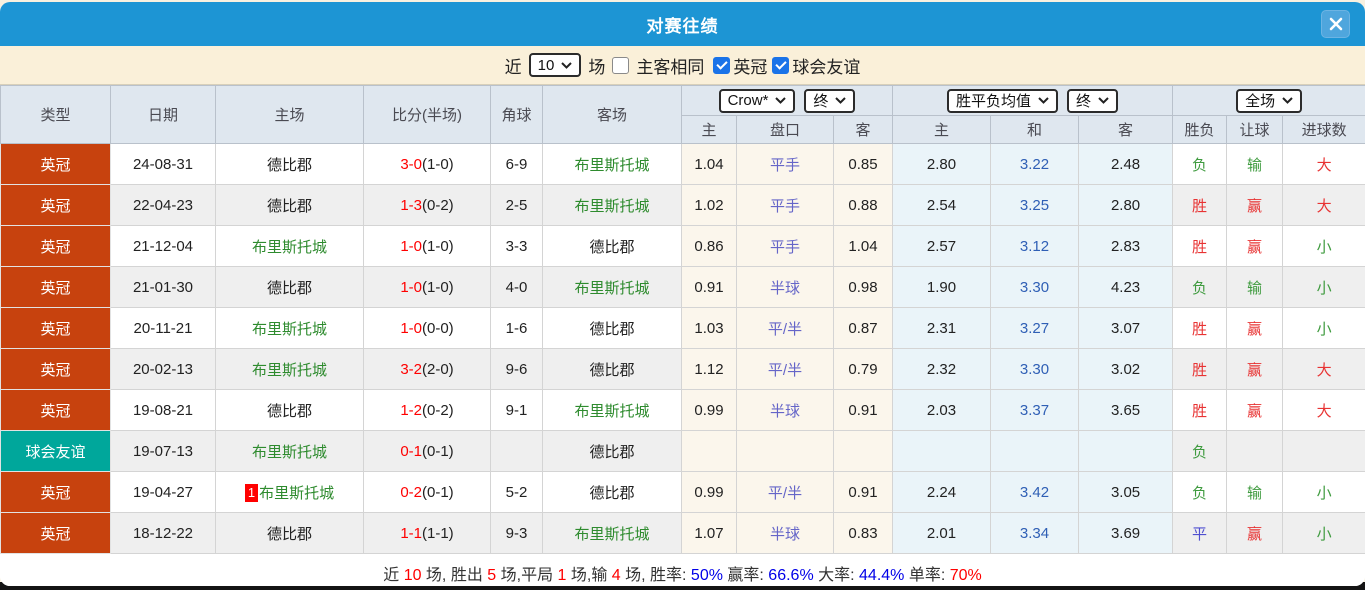 This screenshot has height=590, width=1365. Describe the element at coordinates (516, 287) in the screenshot. I see `corner-cell: 4-0` at that location.